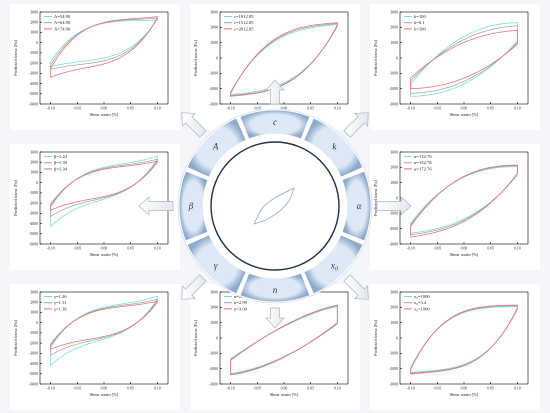 This screenshot has height=413, width=550. I want to click on wheel-parameter-label: k, so click(334, 147).